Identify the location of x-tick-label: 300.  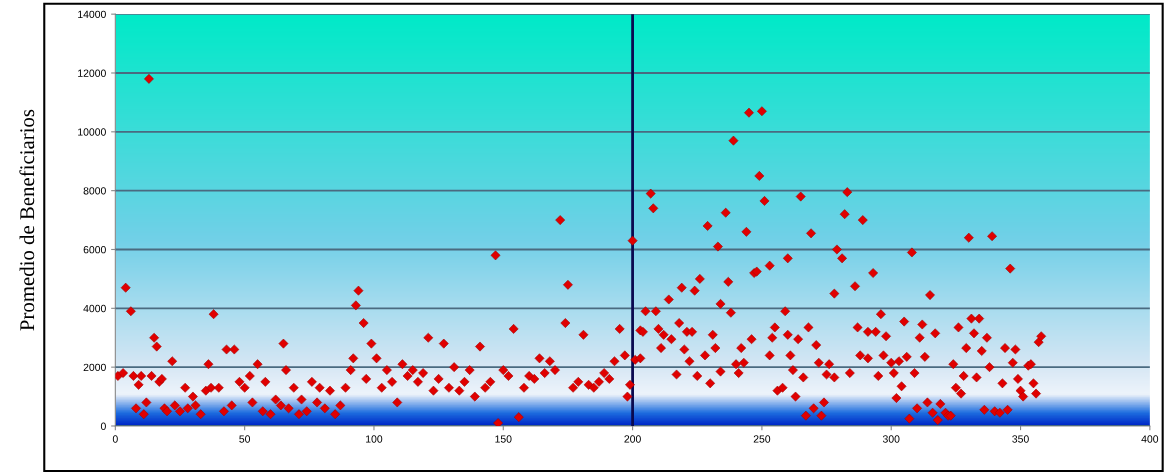
(891, 439).